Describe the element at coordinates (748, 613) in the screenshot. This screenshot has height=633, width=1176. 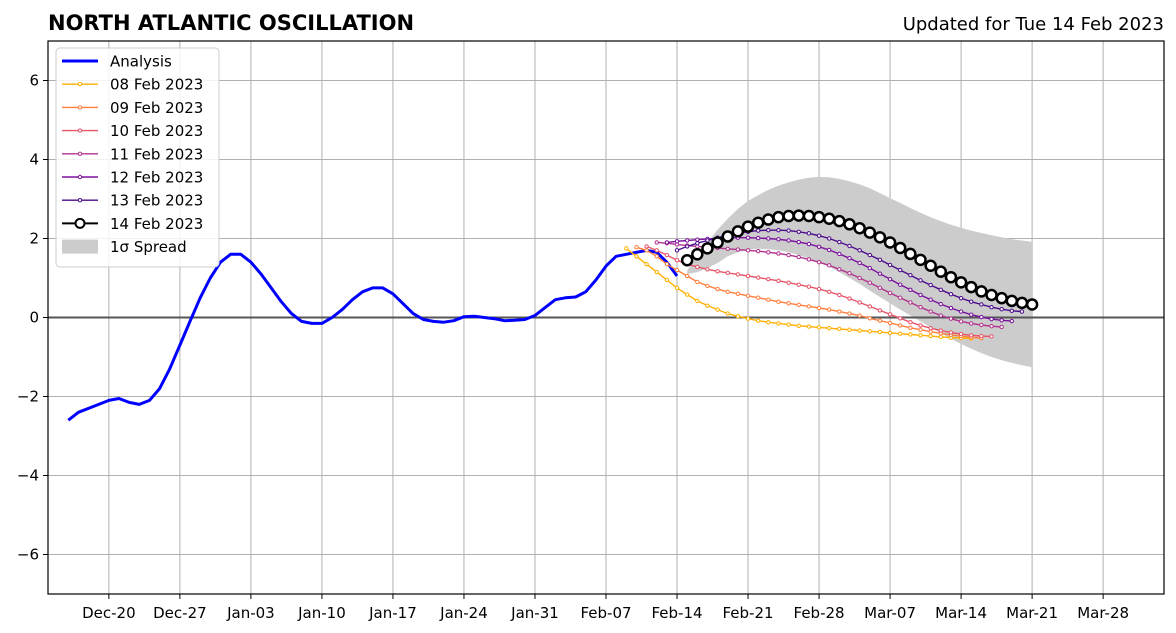
I see `x-tick-label: Feb-21` at that location.